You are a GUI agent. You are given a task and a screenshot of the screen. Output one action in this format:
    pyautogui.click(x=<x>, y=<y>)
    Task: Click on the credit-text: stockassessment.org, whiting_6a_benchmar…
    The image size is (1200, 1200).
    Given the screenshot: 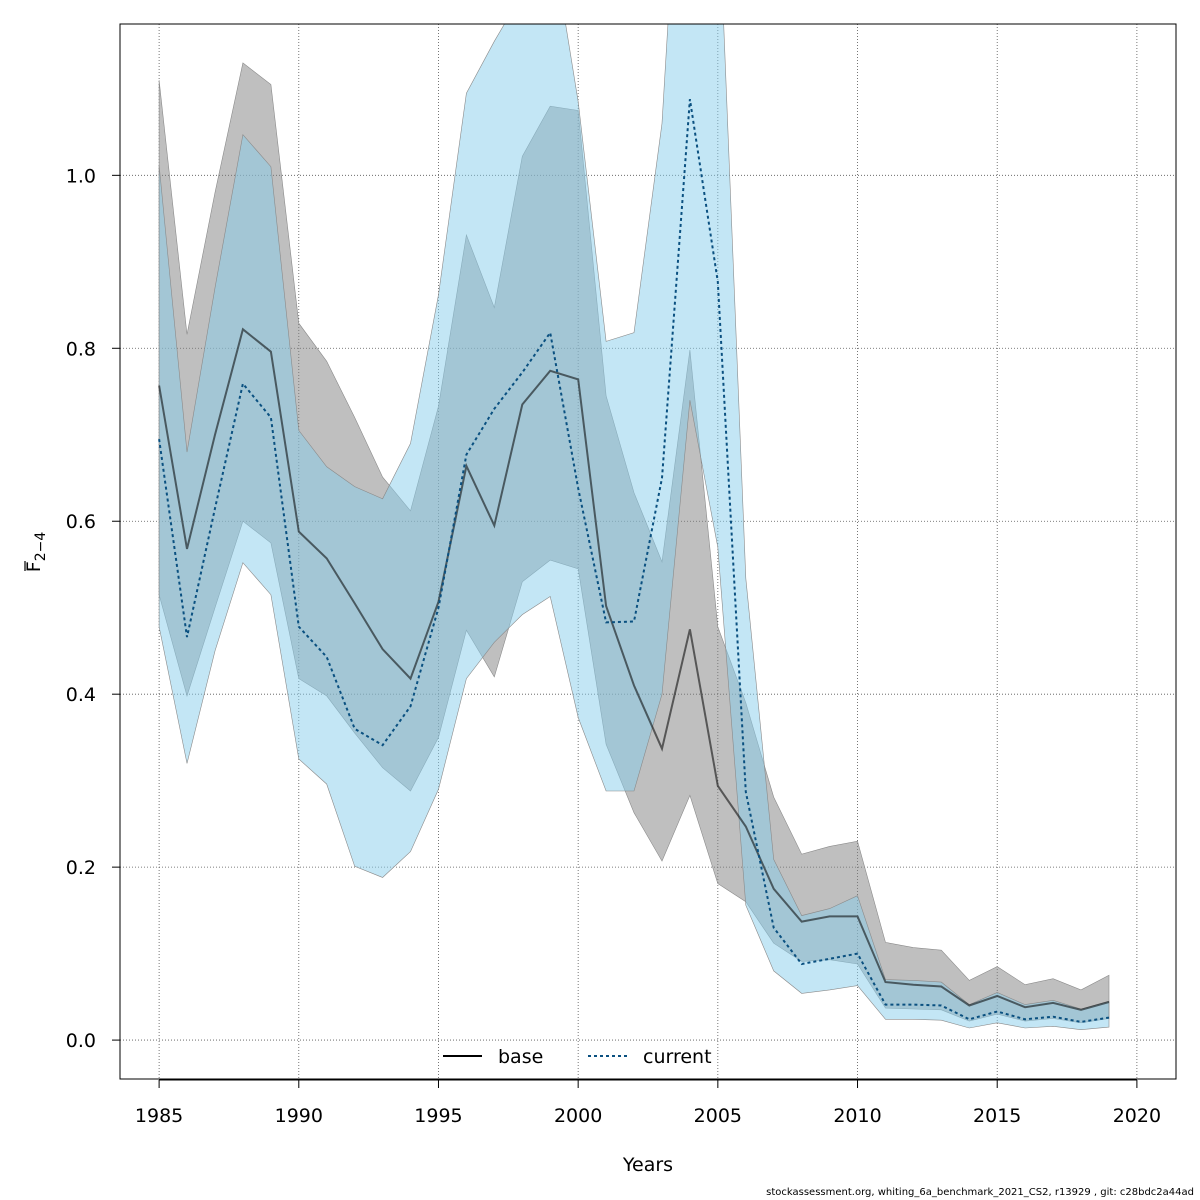 What is the action you would take?
    pyautogui.click(x=980, y=1192)
    